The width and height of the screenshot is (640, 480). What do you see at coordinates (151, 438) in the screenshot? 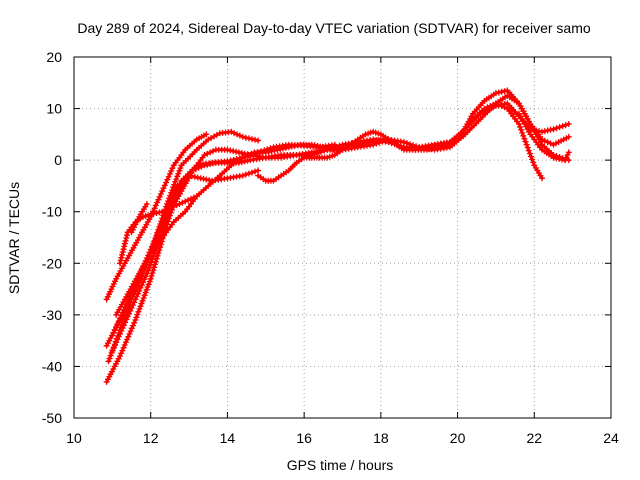
I see `x-tick-label: 12` at bounding box center [151, 438].